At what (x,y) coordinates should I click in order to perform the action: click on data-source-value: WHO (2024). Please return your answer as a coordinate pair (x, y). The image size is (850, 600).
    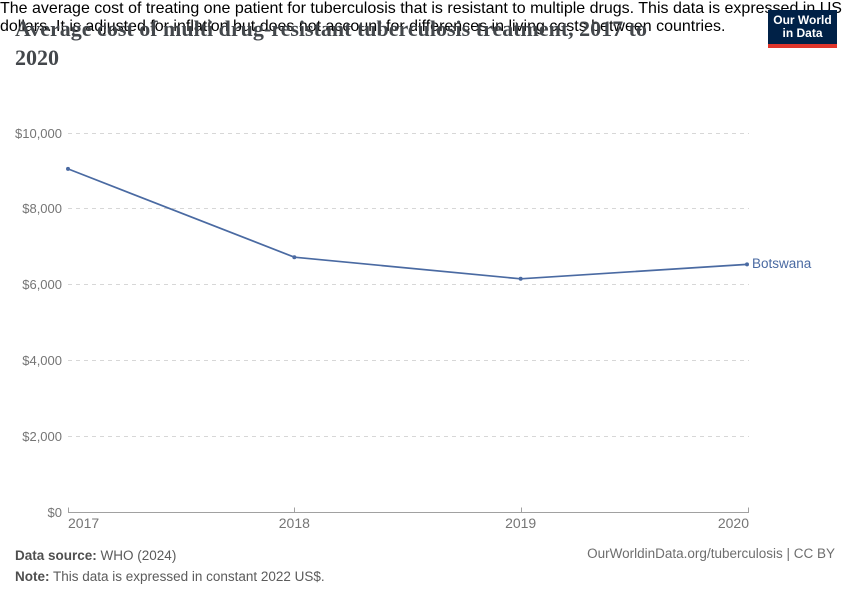
    Looking at the image, I should click on (138, 555).